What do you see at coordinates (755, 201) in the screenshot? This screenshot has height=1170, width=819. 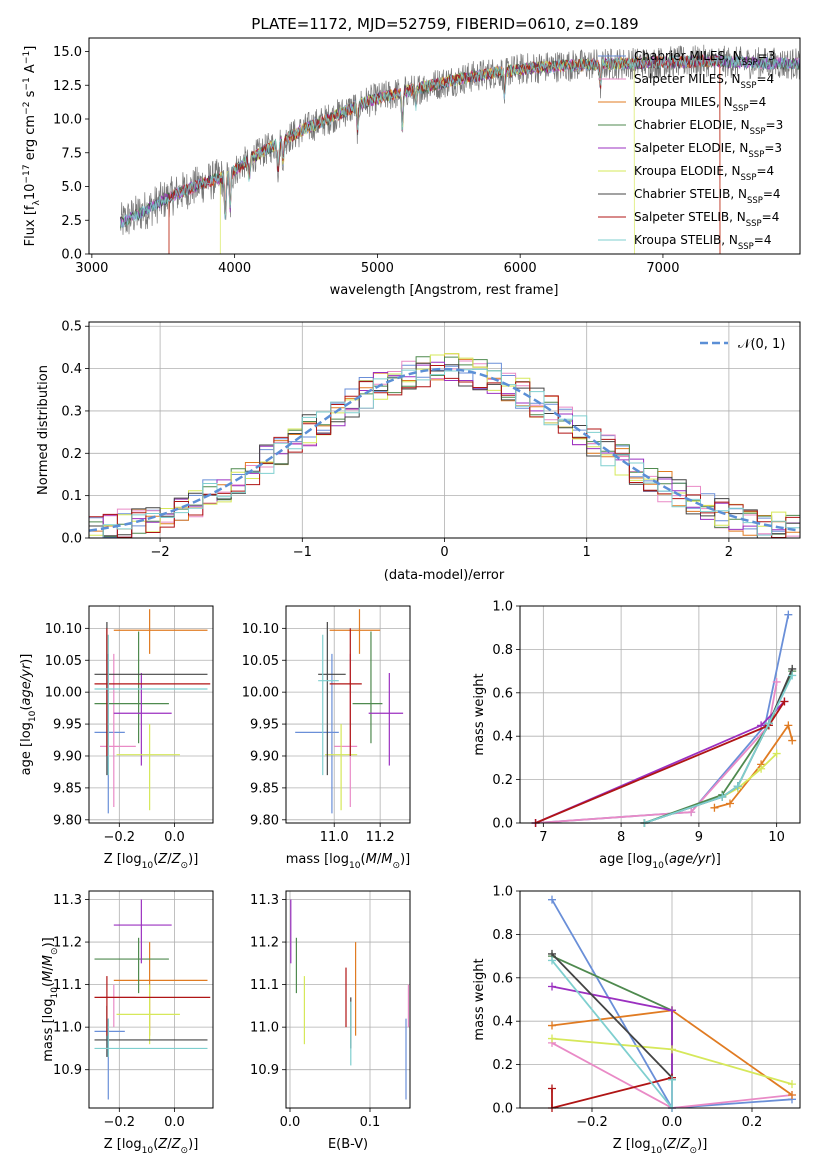 I see `legend-label-sub: SSP` at bounding box center [755, 201].